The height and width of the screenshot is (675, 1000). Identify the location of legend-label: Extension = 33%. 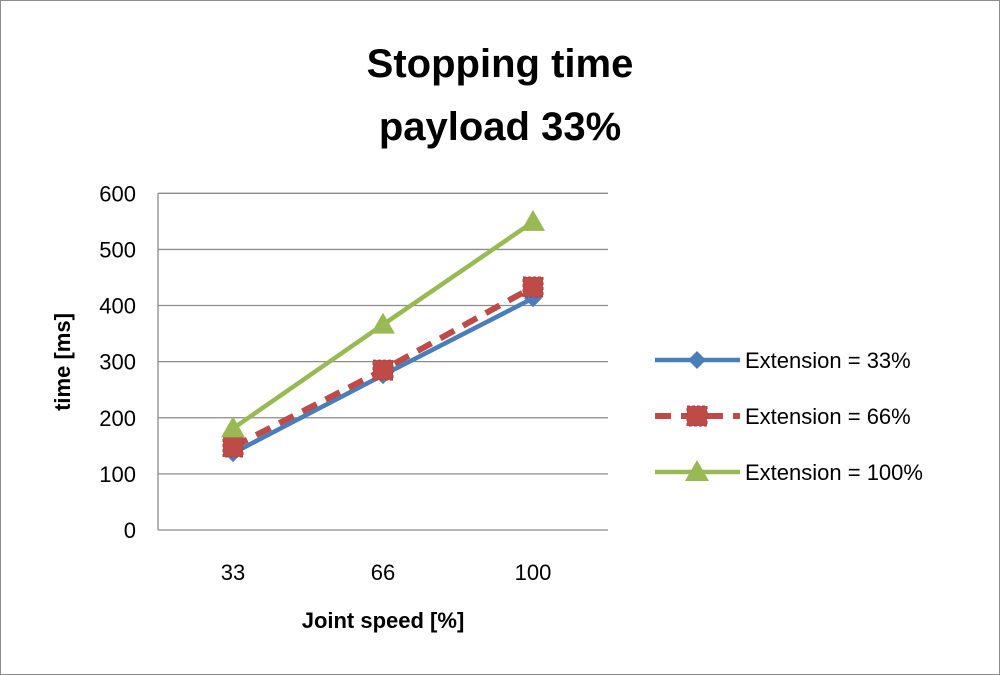
(828, 360).